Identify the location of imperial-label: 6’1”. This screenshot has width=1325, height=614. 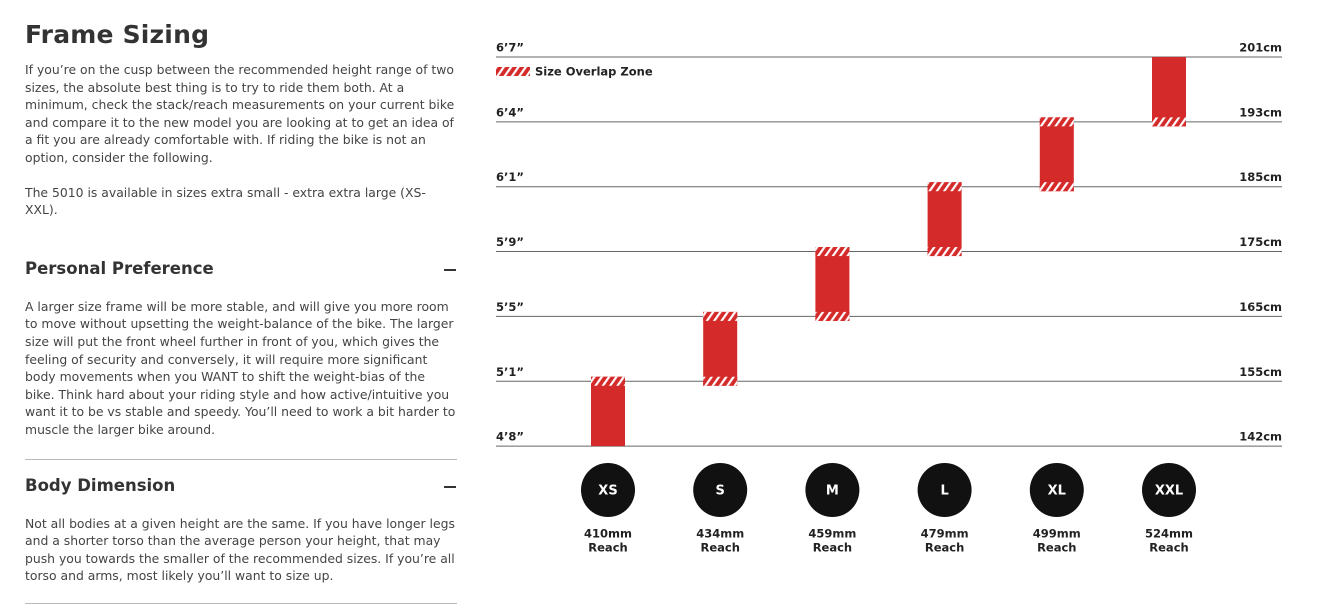
(510, 177).